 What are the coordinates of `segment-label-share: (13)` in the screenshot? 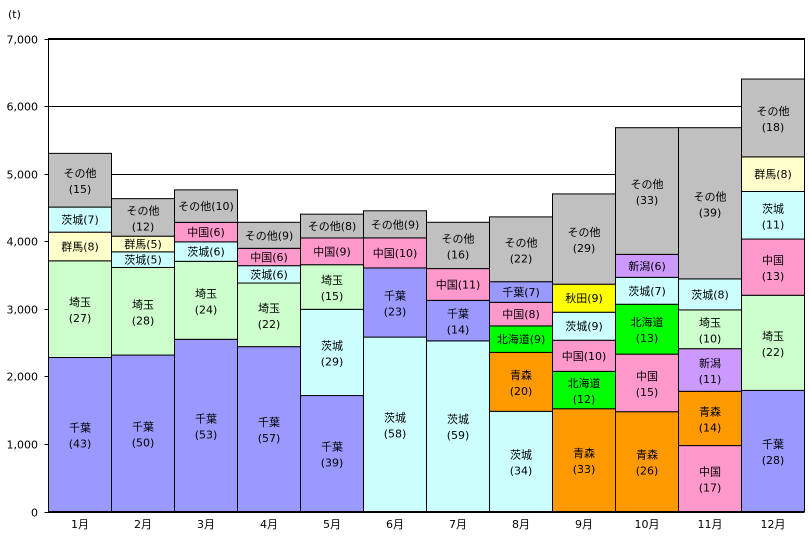 It's located at (773, 276).